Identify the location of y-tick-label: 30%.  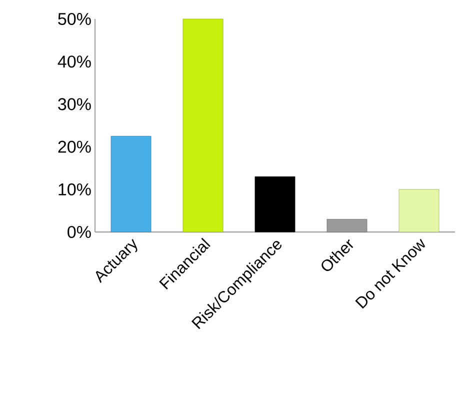
(74, 104).